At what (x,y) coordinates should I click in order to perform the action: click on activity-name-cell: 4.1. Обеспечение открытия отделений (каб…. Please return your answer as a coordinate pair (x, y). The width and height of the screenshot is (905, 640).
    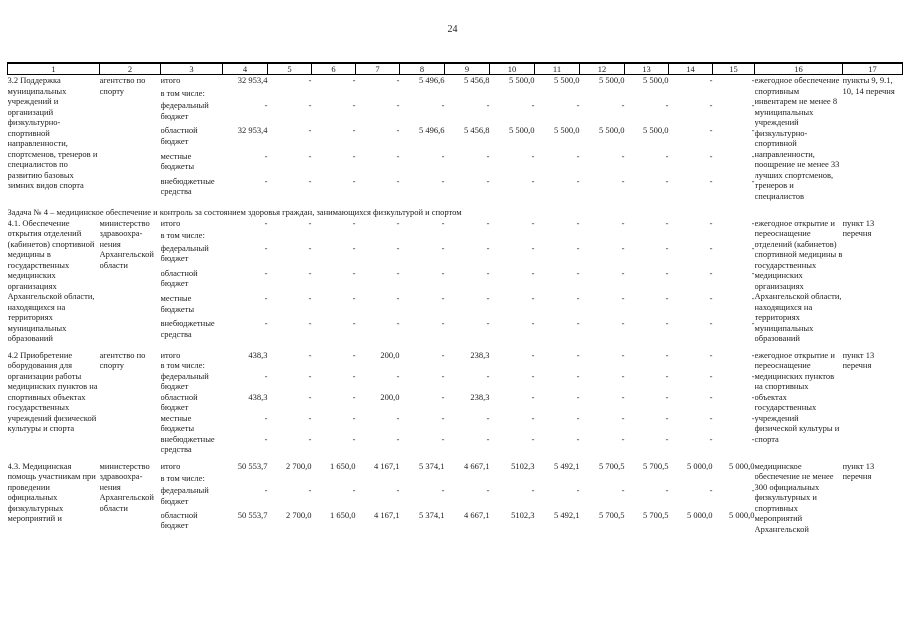
    Looking at the image, I should click on (51, 280).